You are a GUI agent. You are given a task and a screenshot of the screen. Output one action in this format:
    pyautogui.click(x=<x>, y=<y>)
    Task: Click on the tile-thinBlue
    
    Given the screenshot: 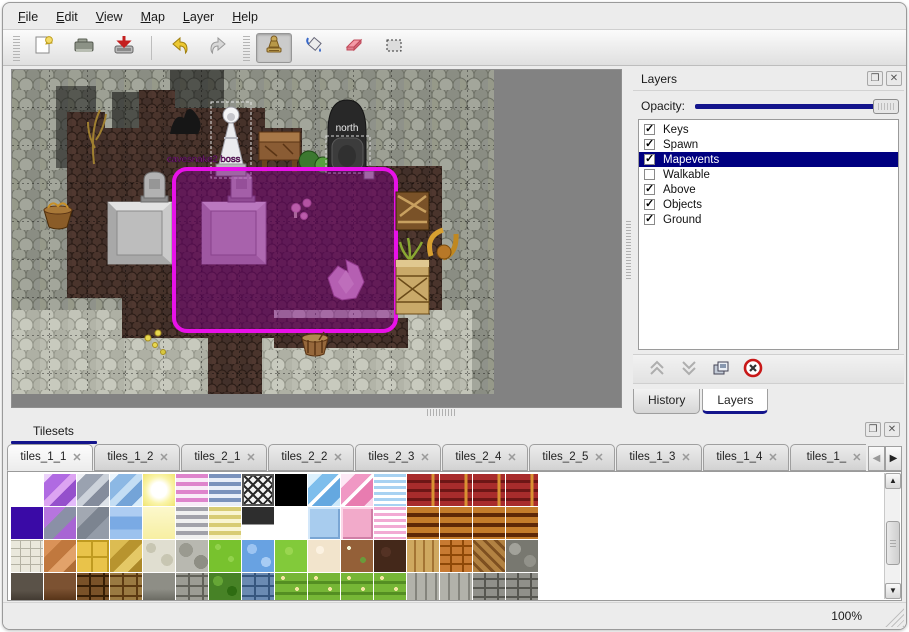 What is the action you would take?
    pyautogui.click(x=390, y=490)
    